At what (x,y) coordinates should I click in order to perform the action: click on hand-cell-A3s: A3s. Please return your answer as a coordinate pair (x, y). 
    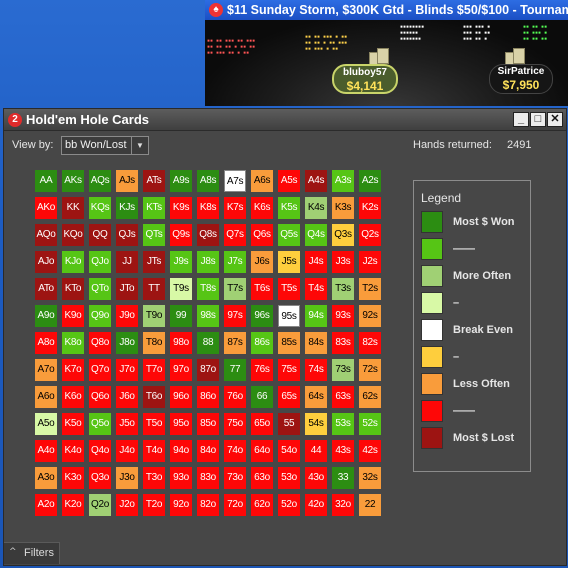
    Looking at the image, I should click on (343, 181).